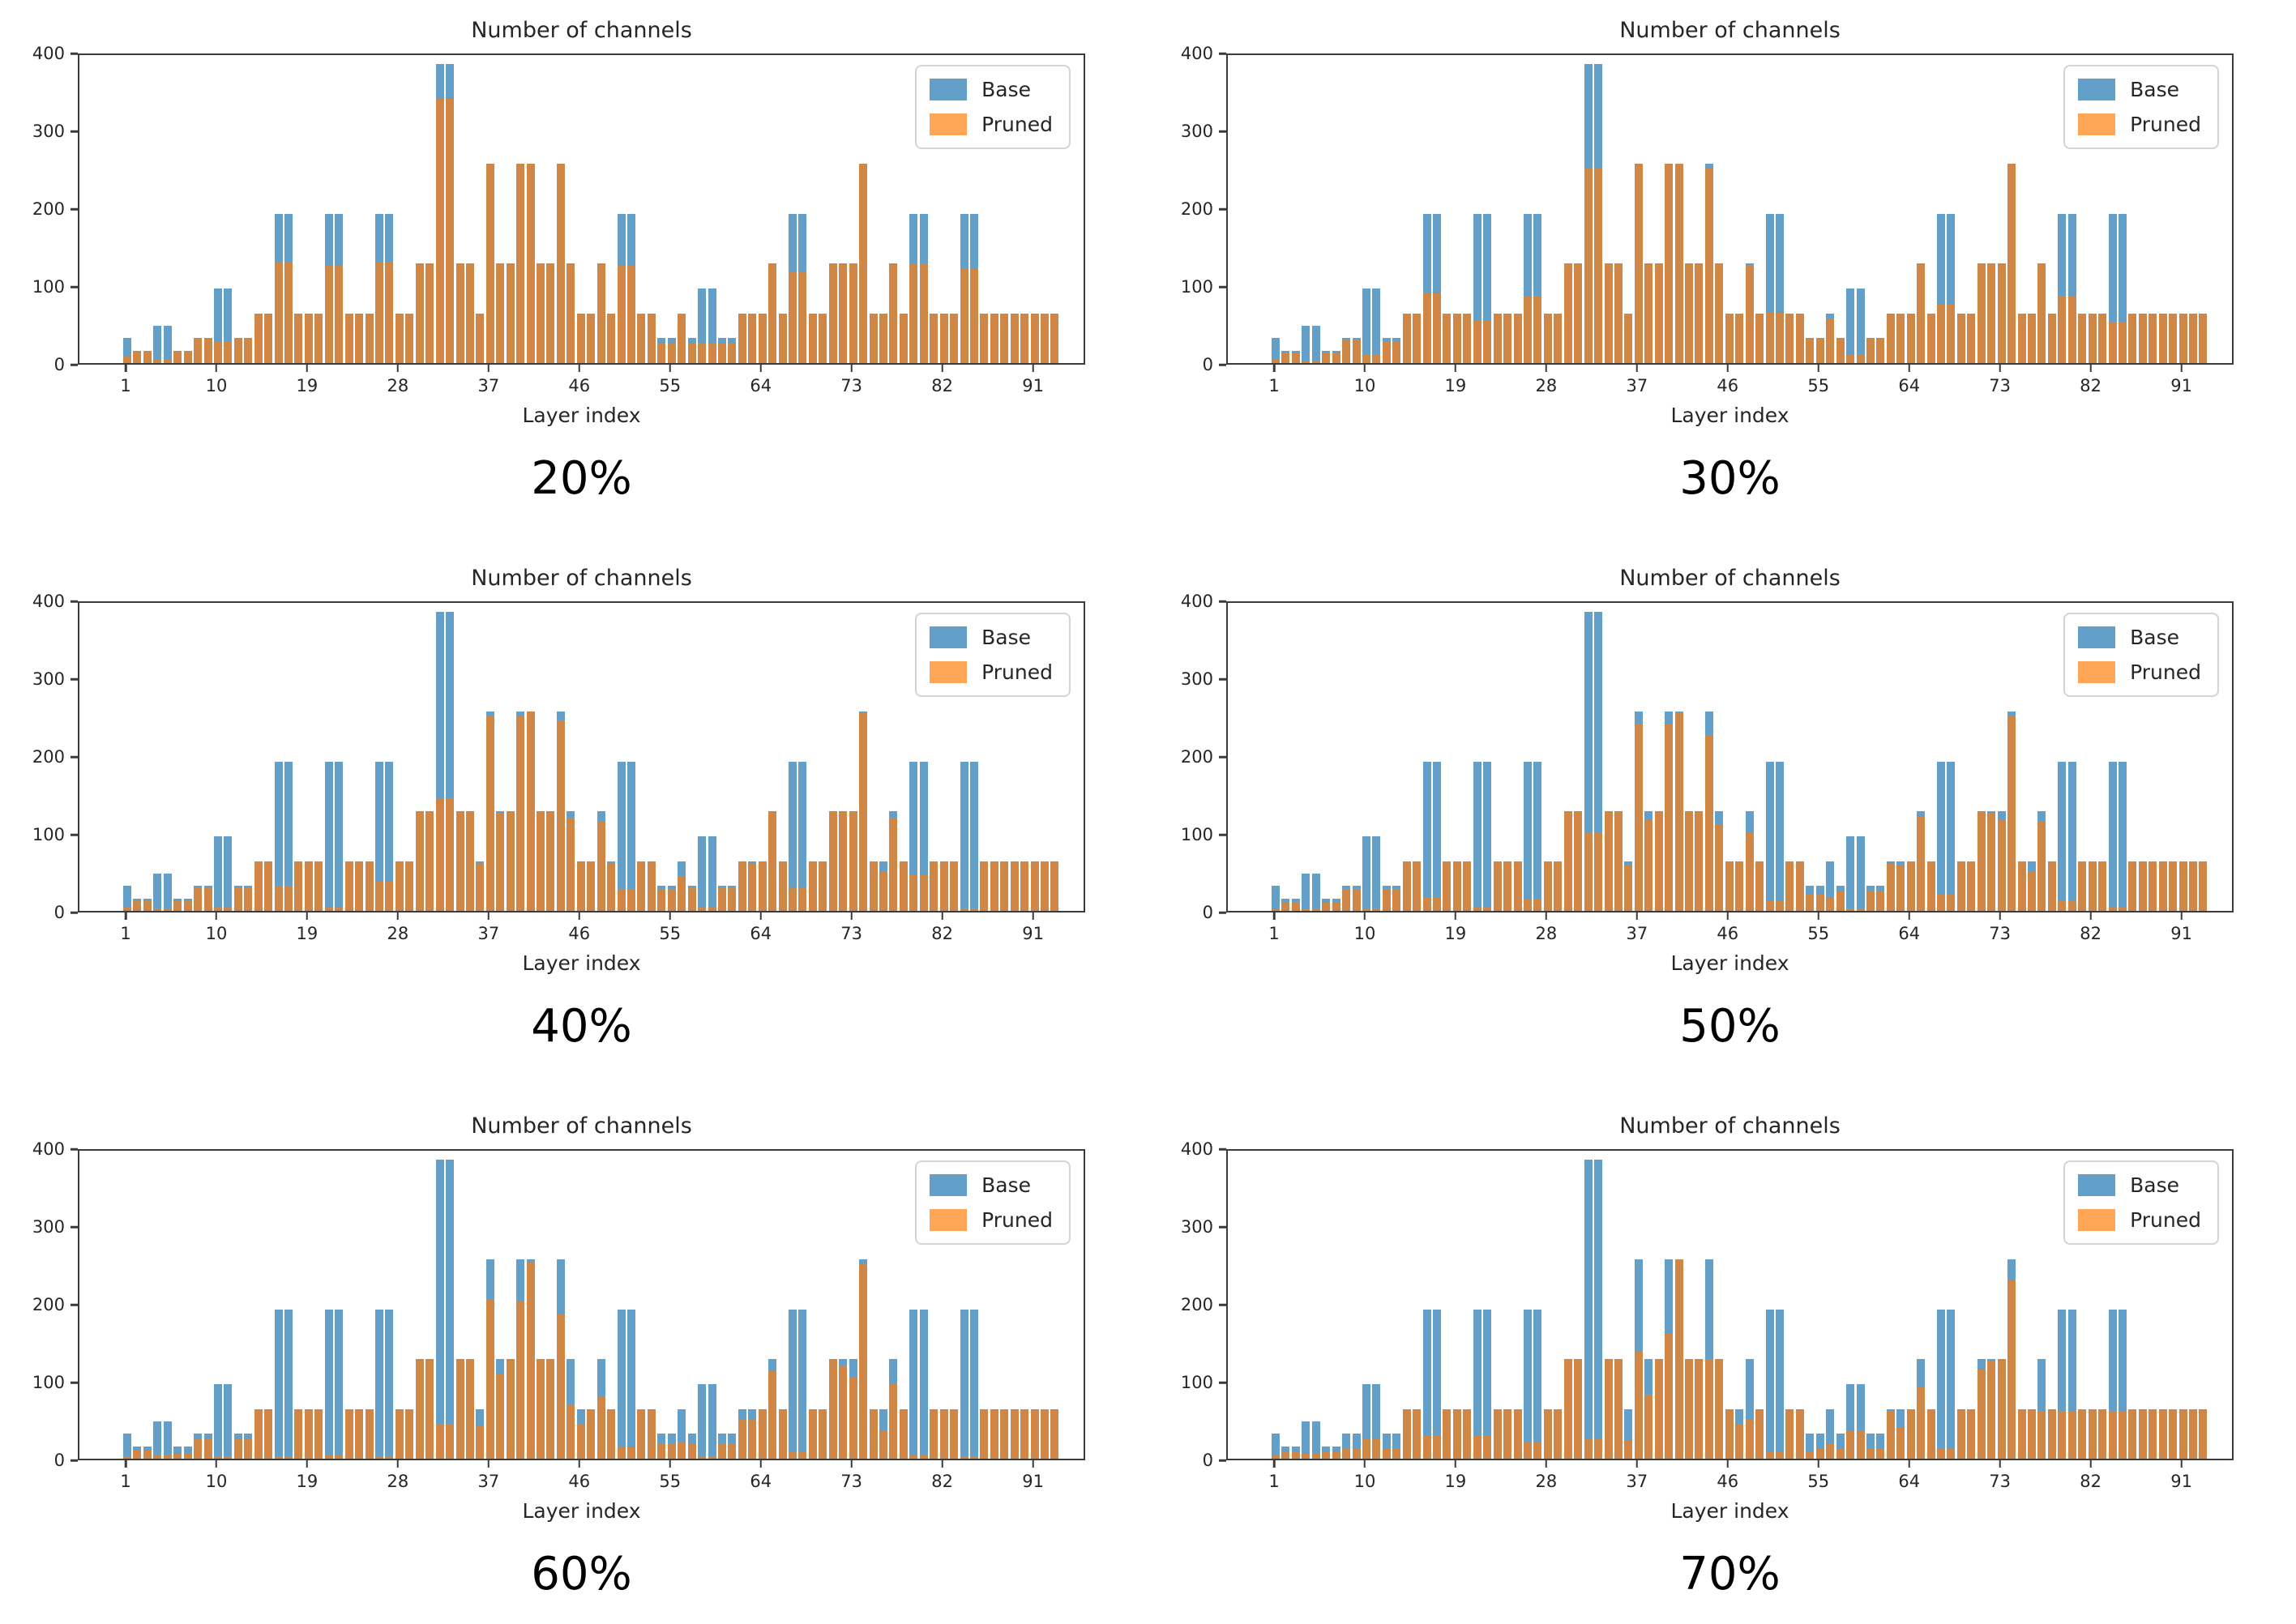 This screenshot has height=1624, width=2296. Describe the element at coordinates (1017, 672) in the screenshot. I see `legend-label: Pruned` at that location.